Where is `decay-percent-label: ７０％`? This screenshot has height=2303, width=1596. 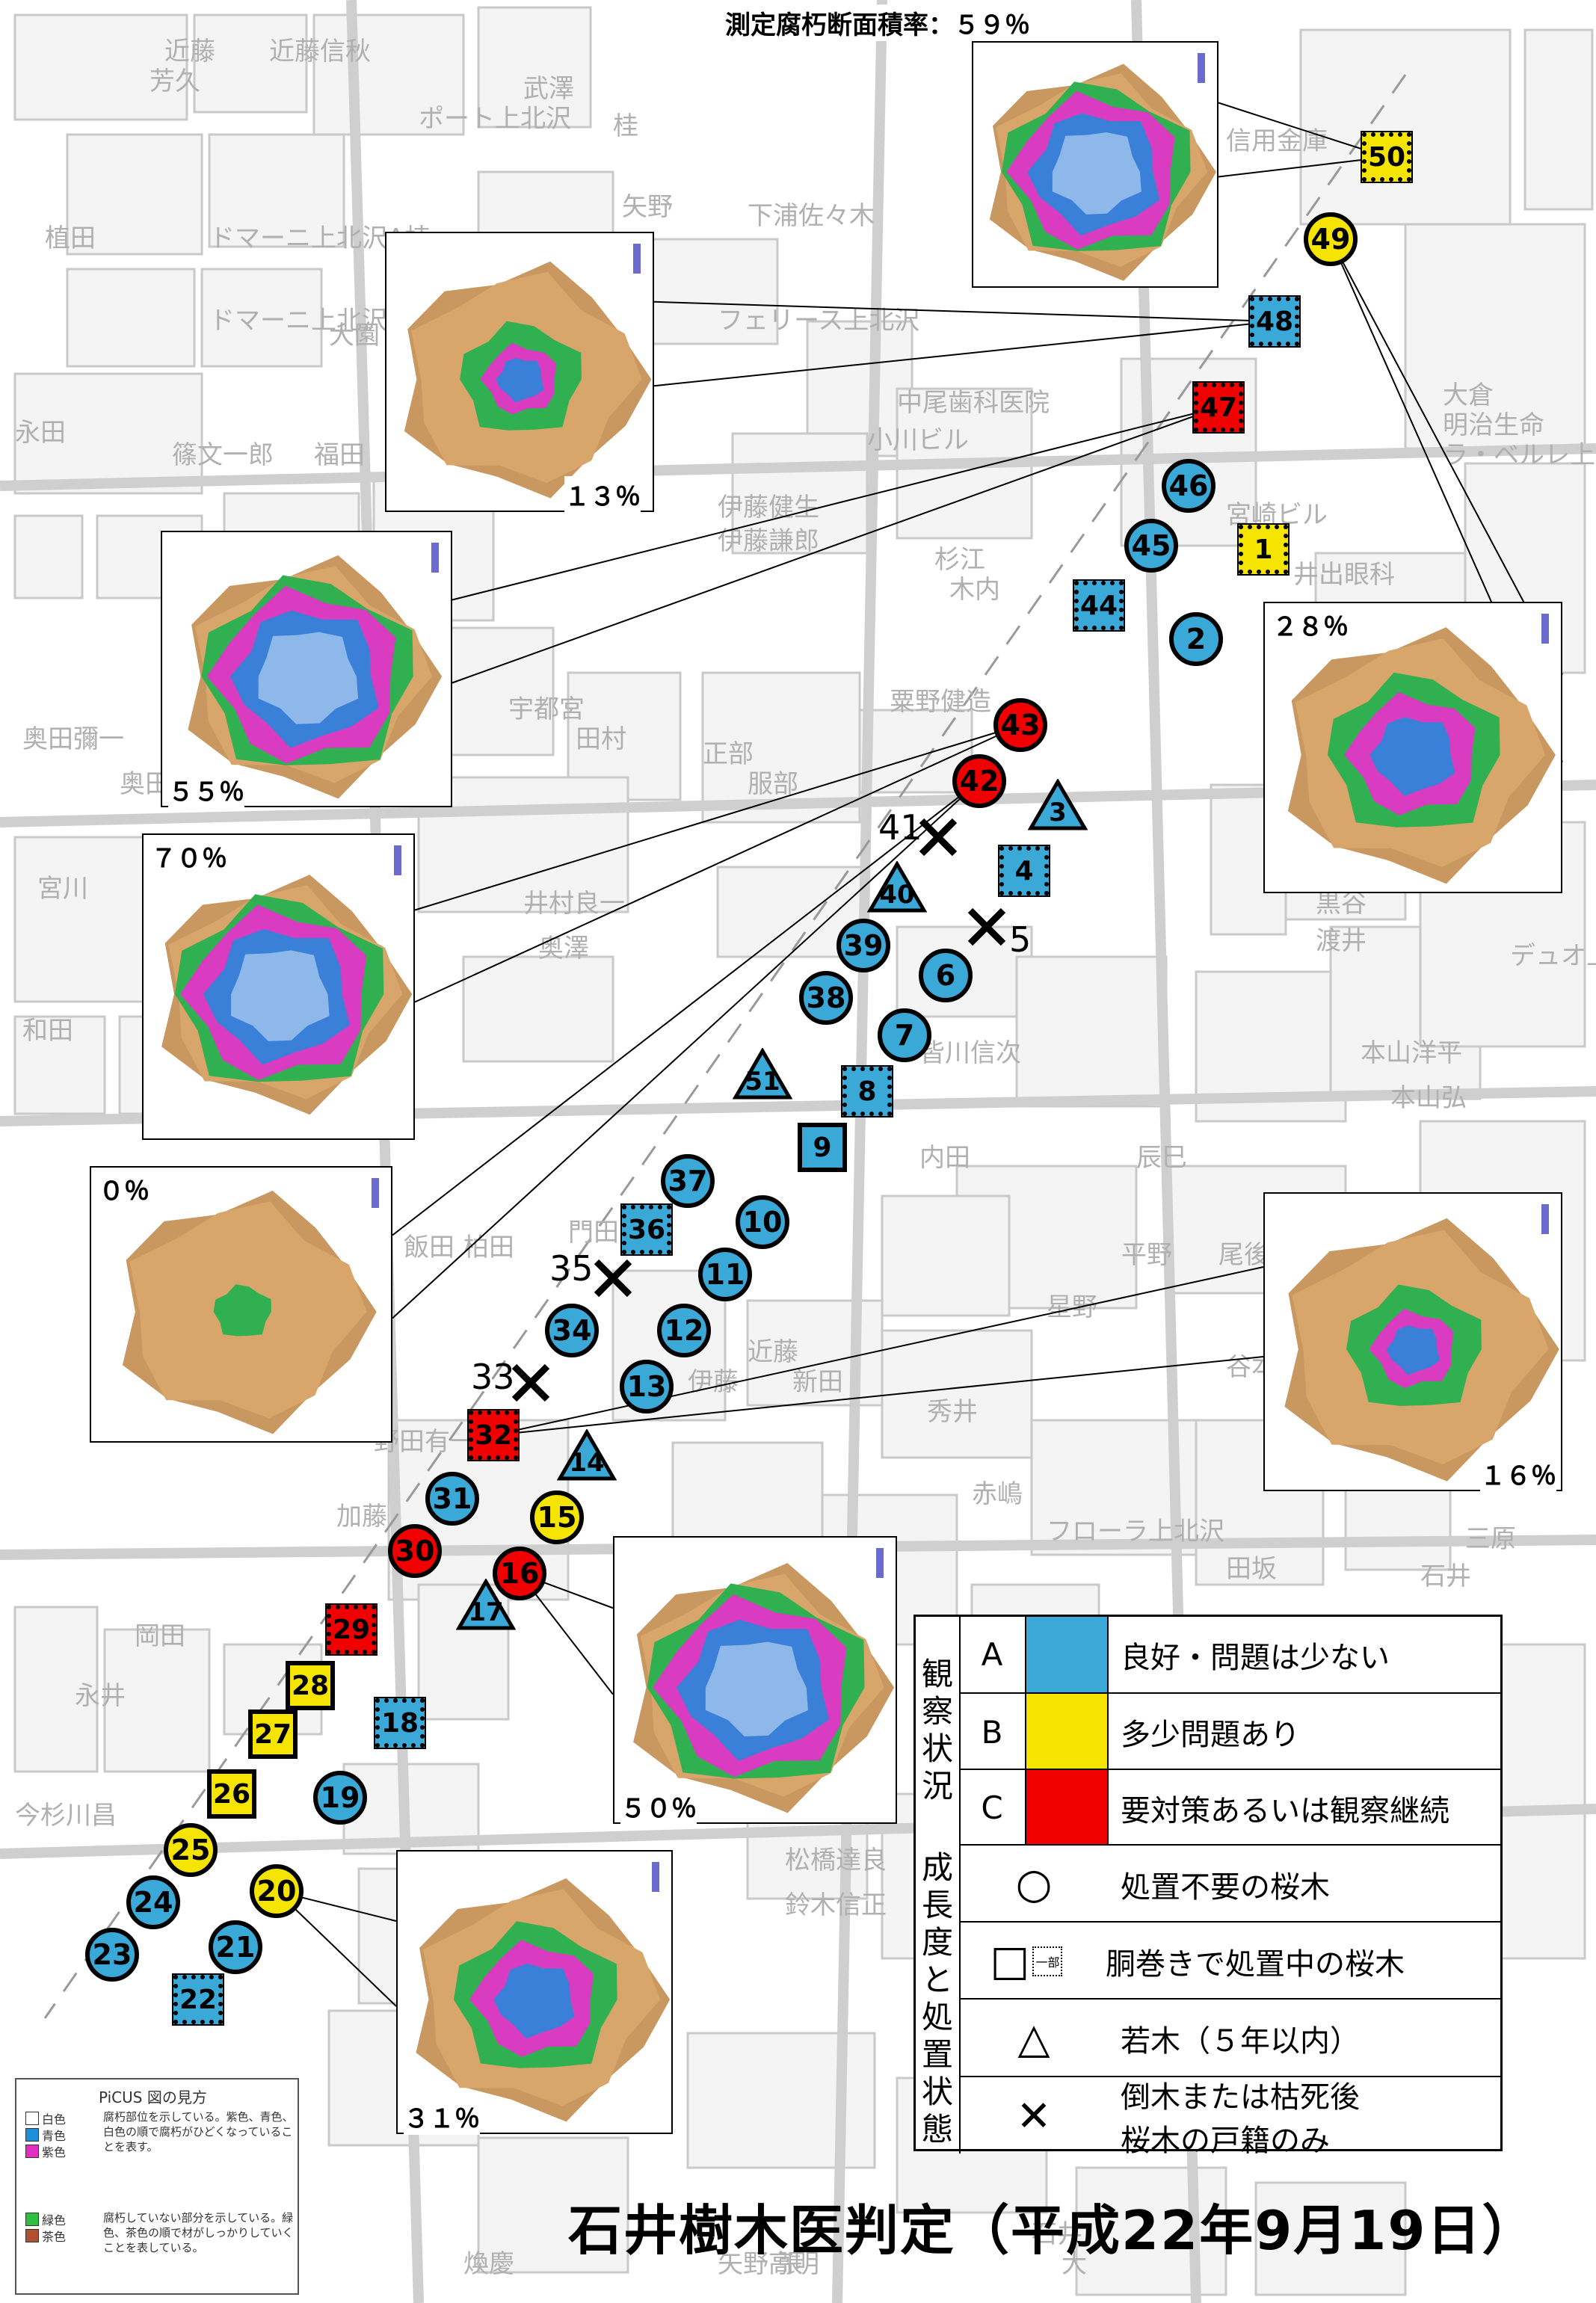 decay-percent-label: ７０％ is located at coordinates (189, 856).